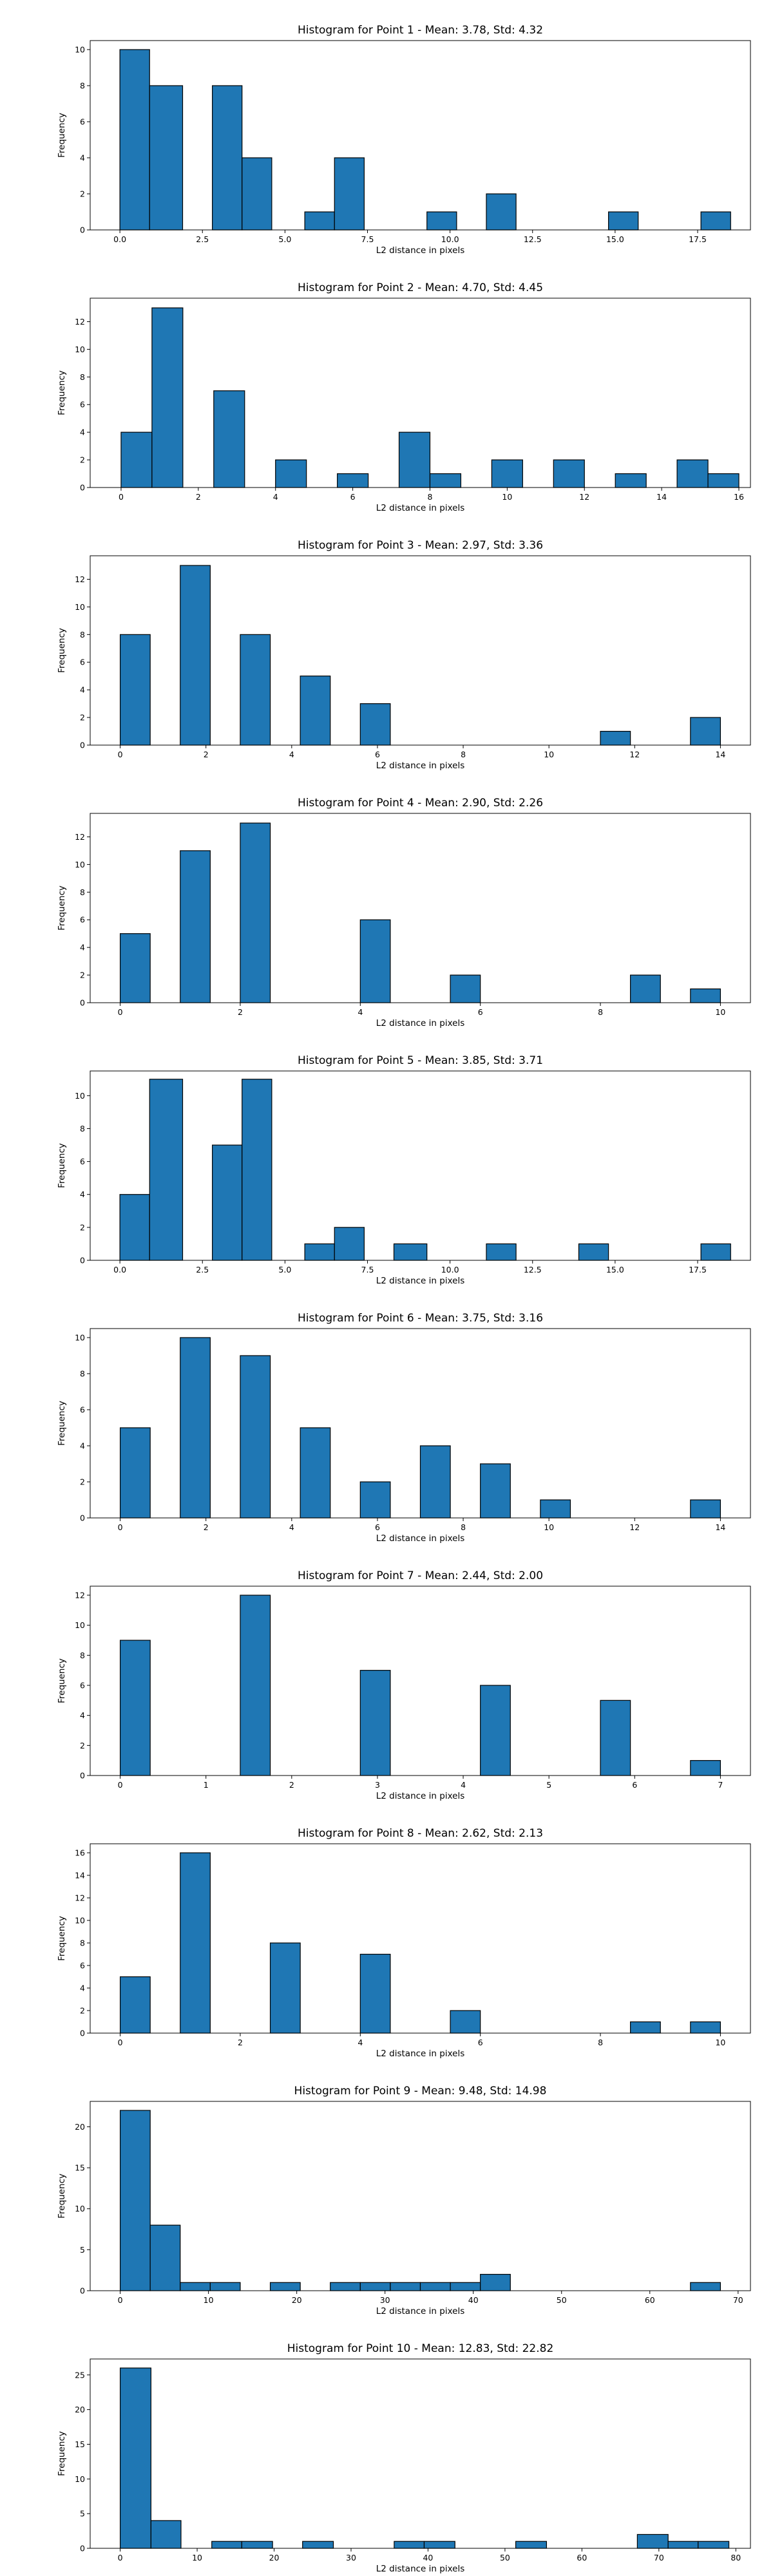 The width and height of the screenshot is (773, 2576). I want to click on x-tick-label: 70, so click(659, 2557).